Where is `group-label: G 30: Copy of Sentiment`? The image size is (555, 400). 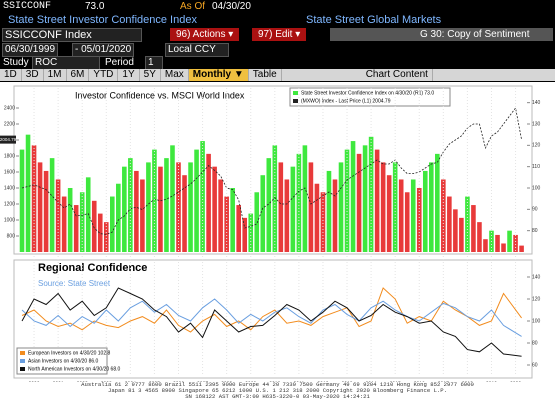 group-label: G 30: Copy of Sentiment is located at coordinates (441, 34).